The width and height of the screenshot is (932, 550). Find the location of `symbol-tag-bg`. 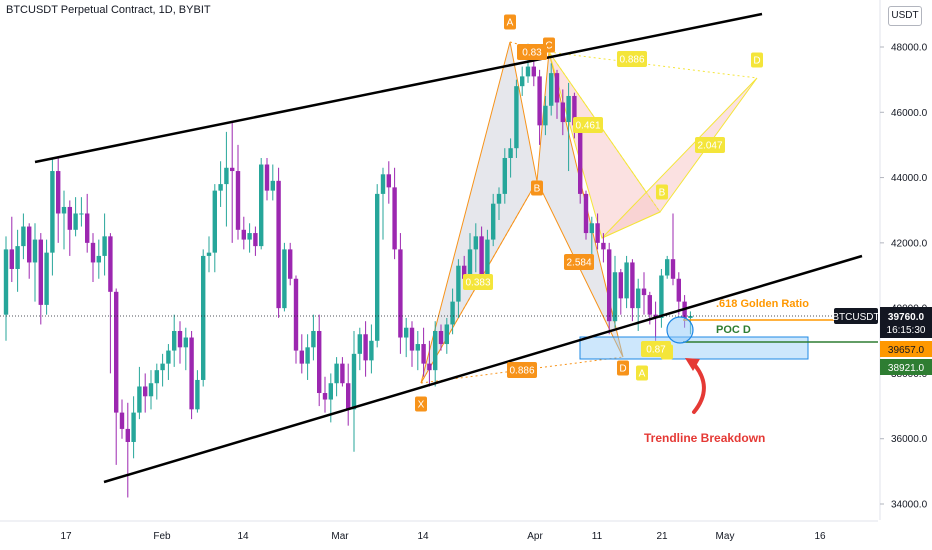

symbol-tag-bg is located at coordinates (856, 316).